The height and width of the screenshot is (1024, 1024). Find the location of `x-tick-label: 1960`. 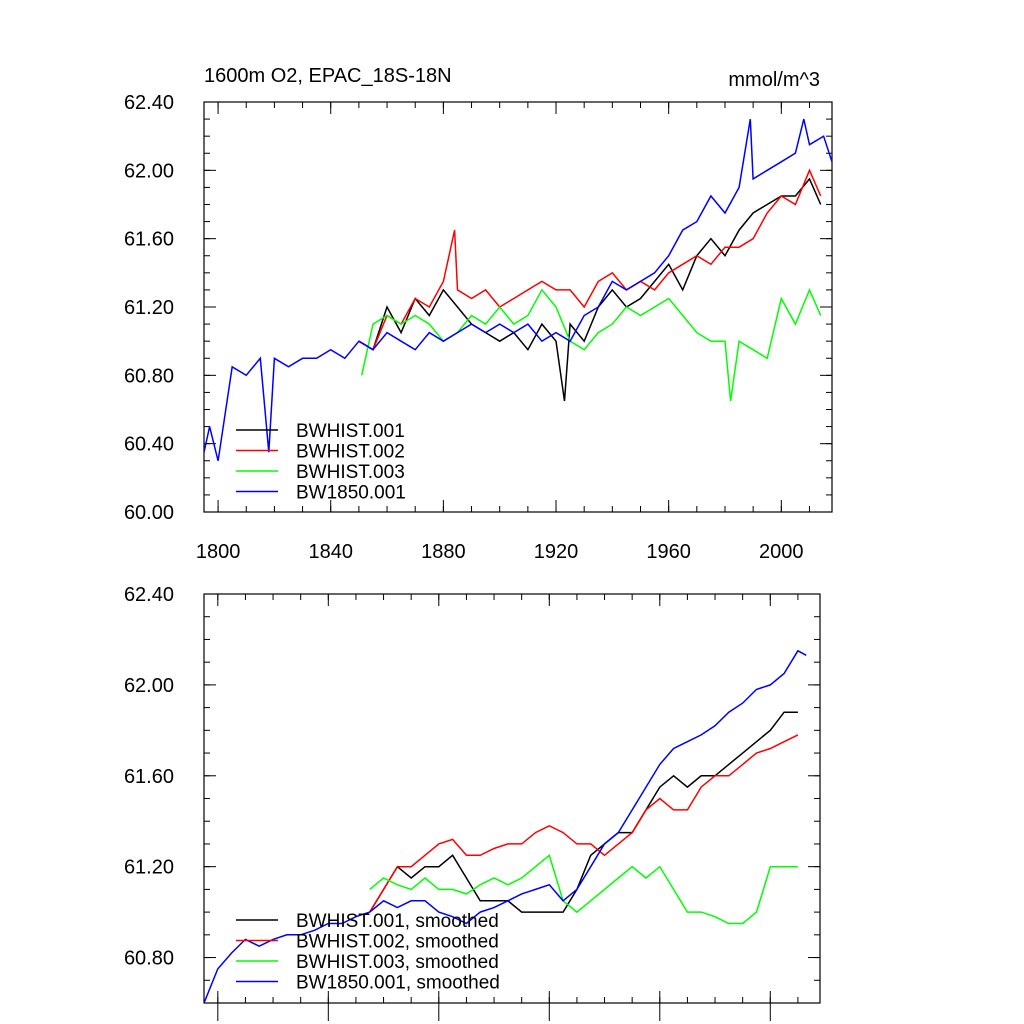

x-tick-label: 1960 is located at coordinates (668, 552).